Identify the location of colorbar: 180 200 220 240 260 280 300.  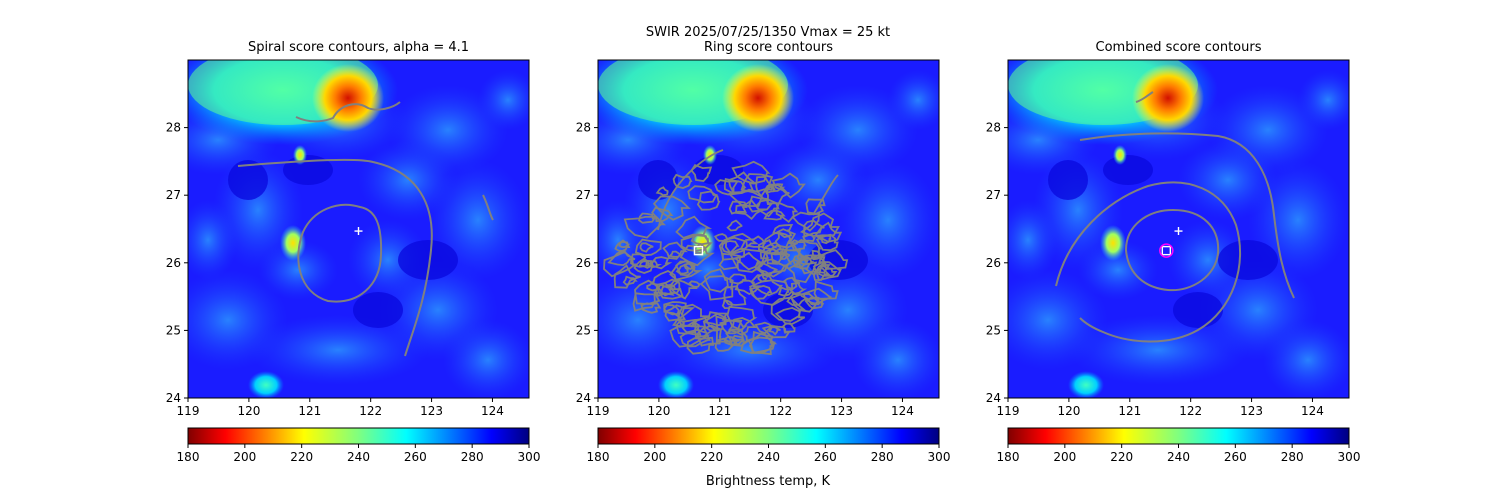
(1178, 445).